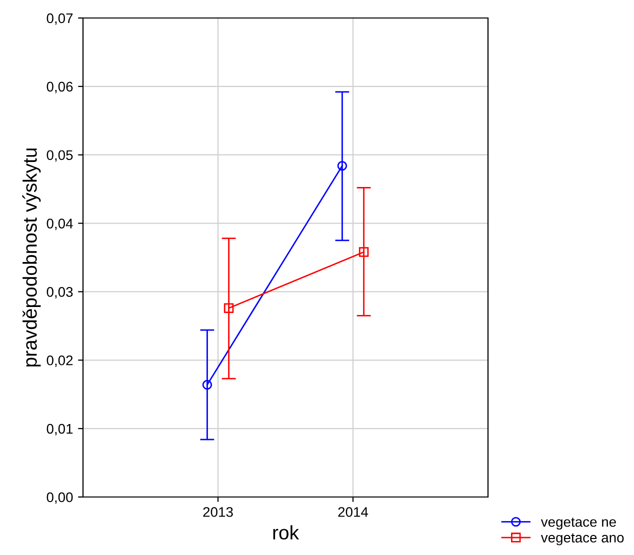 The height and width of the screenshot is (555, 634). Describe the element at coordinates (286, 532) in the screenshot. I see `x-axis-title: rok` at that location.